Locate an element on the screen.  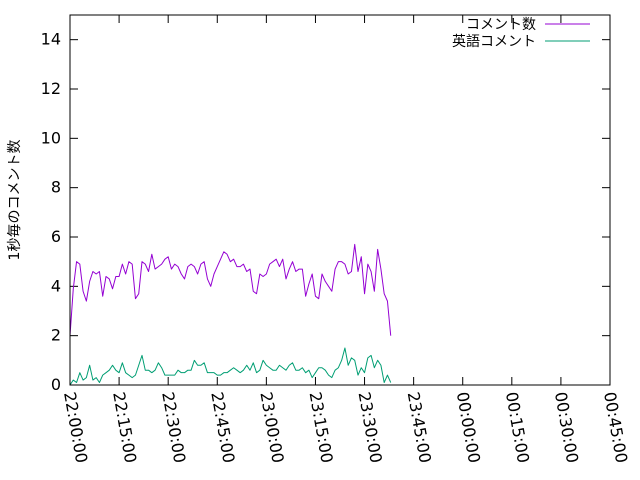
y-axis-label: 1秒毎のコメント数 is located at coordinates (15, 200).